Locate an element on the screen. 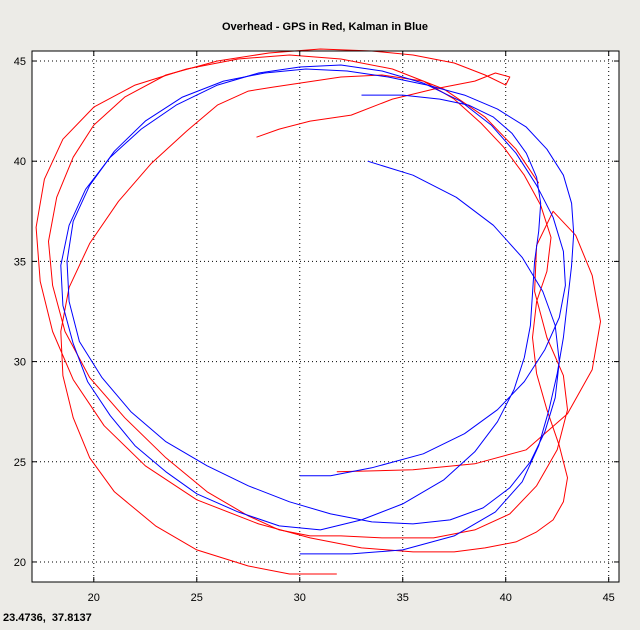 This screenshot has width=640, height=630. chart-title: Overhead - GPS in Red, Kalman in Blue is located at coordinates (325, 27).